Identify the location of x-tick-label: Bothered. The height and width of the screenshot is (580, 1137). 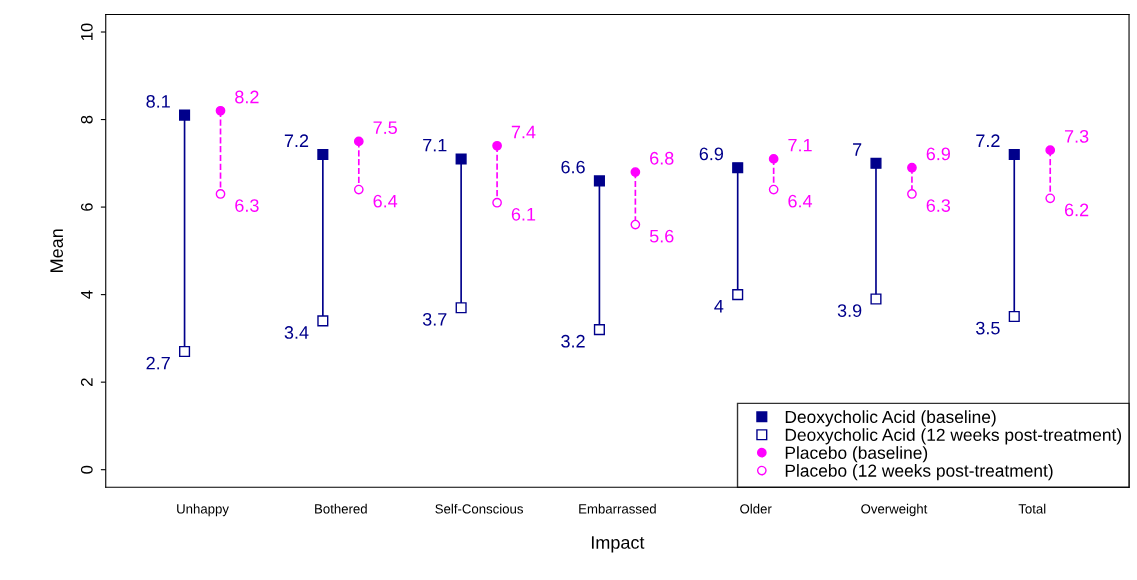
(341, 508).